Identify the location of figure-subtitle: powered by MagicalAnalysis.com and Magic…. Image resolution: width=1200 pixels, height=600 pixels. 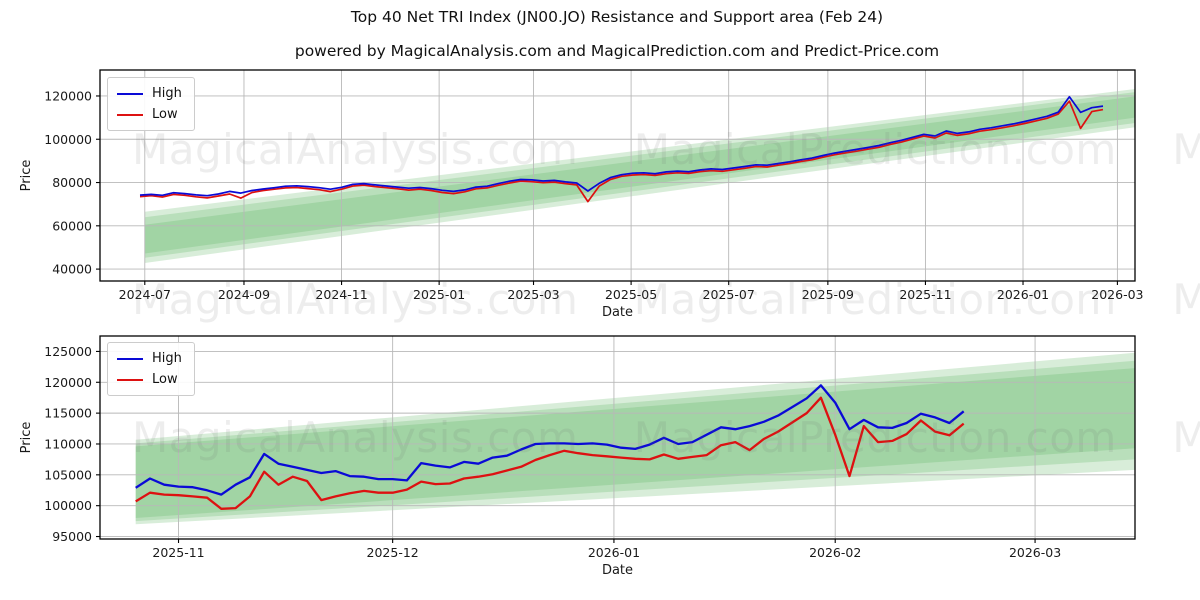
(617, 51).